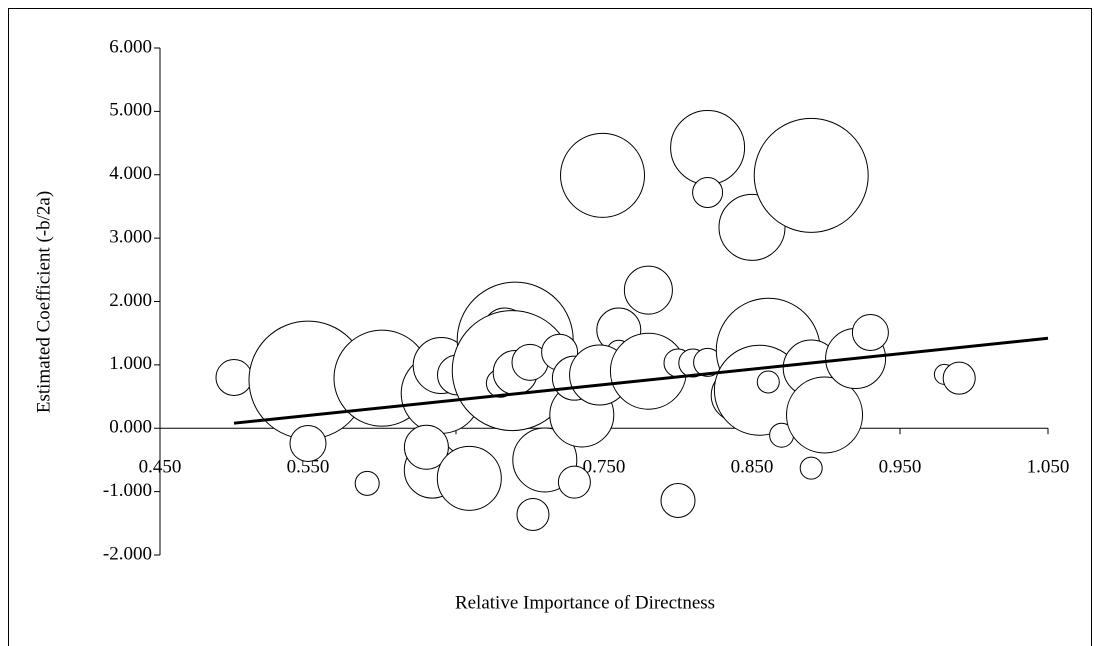 Image resolution: width=1094 pixels, height=646 pixels. What do you see at coordinates (127, 553) in the screenshot?
I see `y-tick-label: -2.000` at bounding box center [127, 553].